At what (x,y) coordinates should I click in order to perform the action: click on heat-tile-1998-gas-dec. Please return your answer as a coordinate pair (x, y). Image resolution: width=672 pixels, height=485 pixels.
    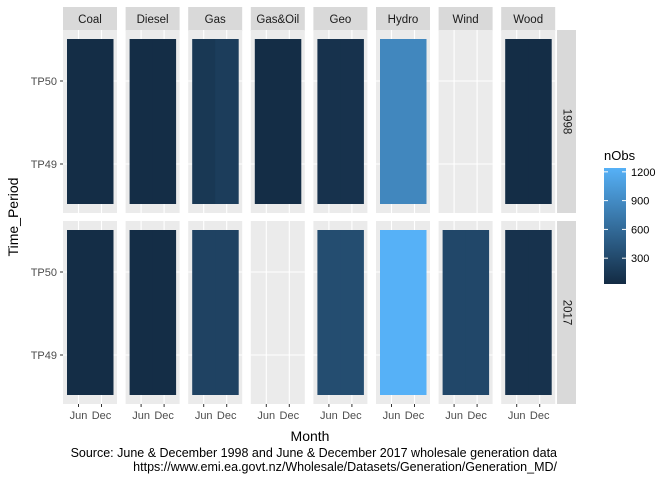
    Looking at the image, I should click on (227, 121).